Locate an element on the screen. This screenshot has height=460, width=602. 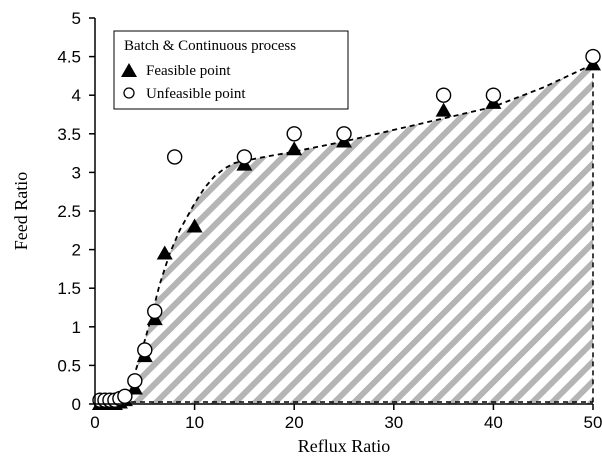
legend-unfeasible-label: Unfeasible point is located at coordinates (196, 94).